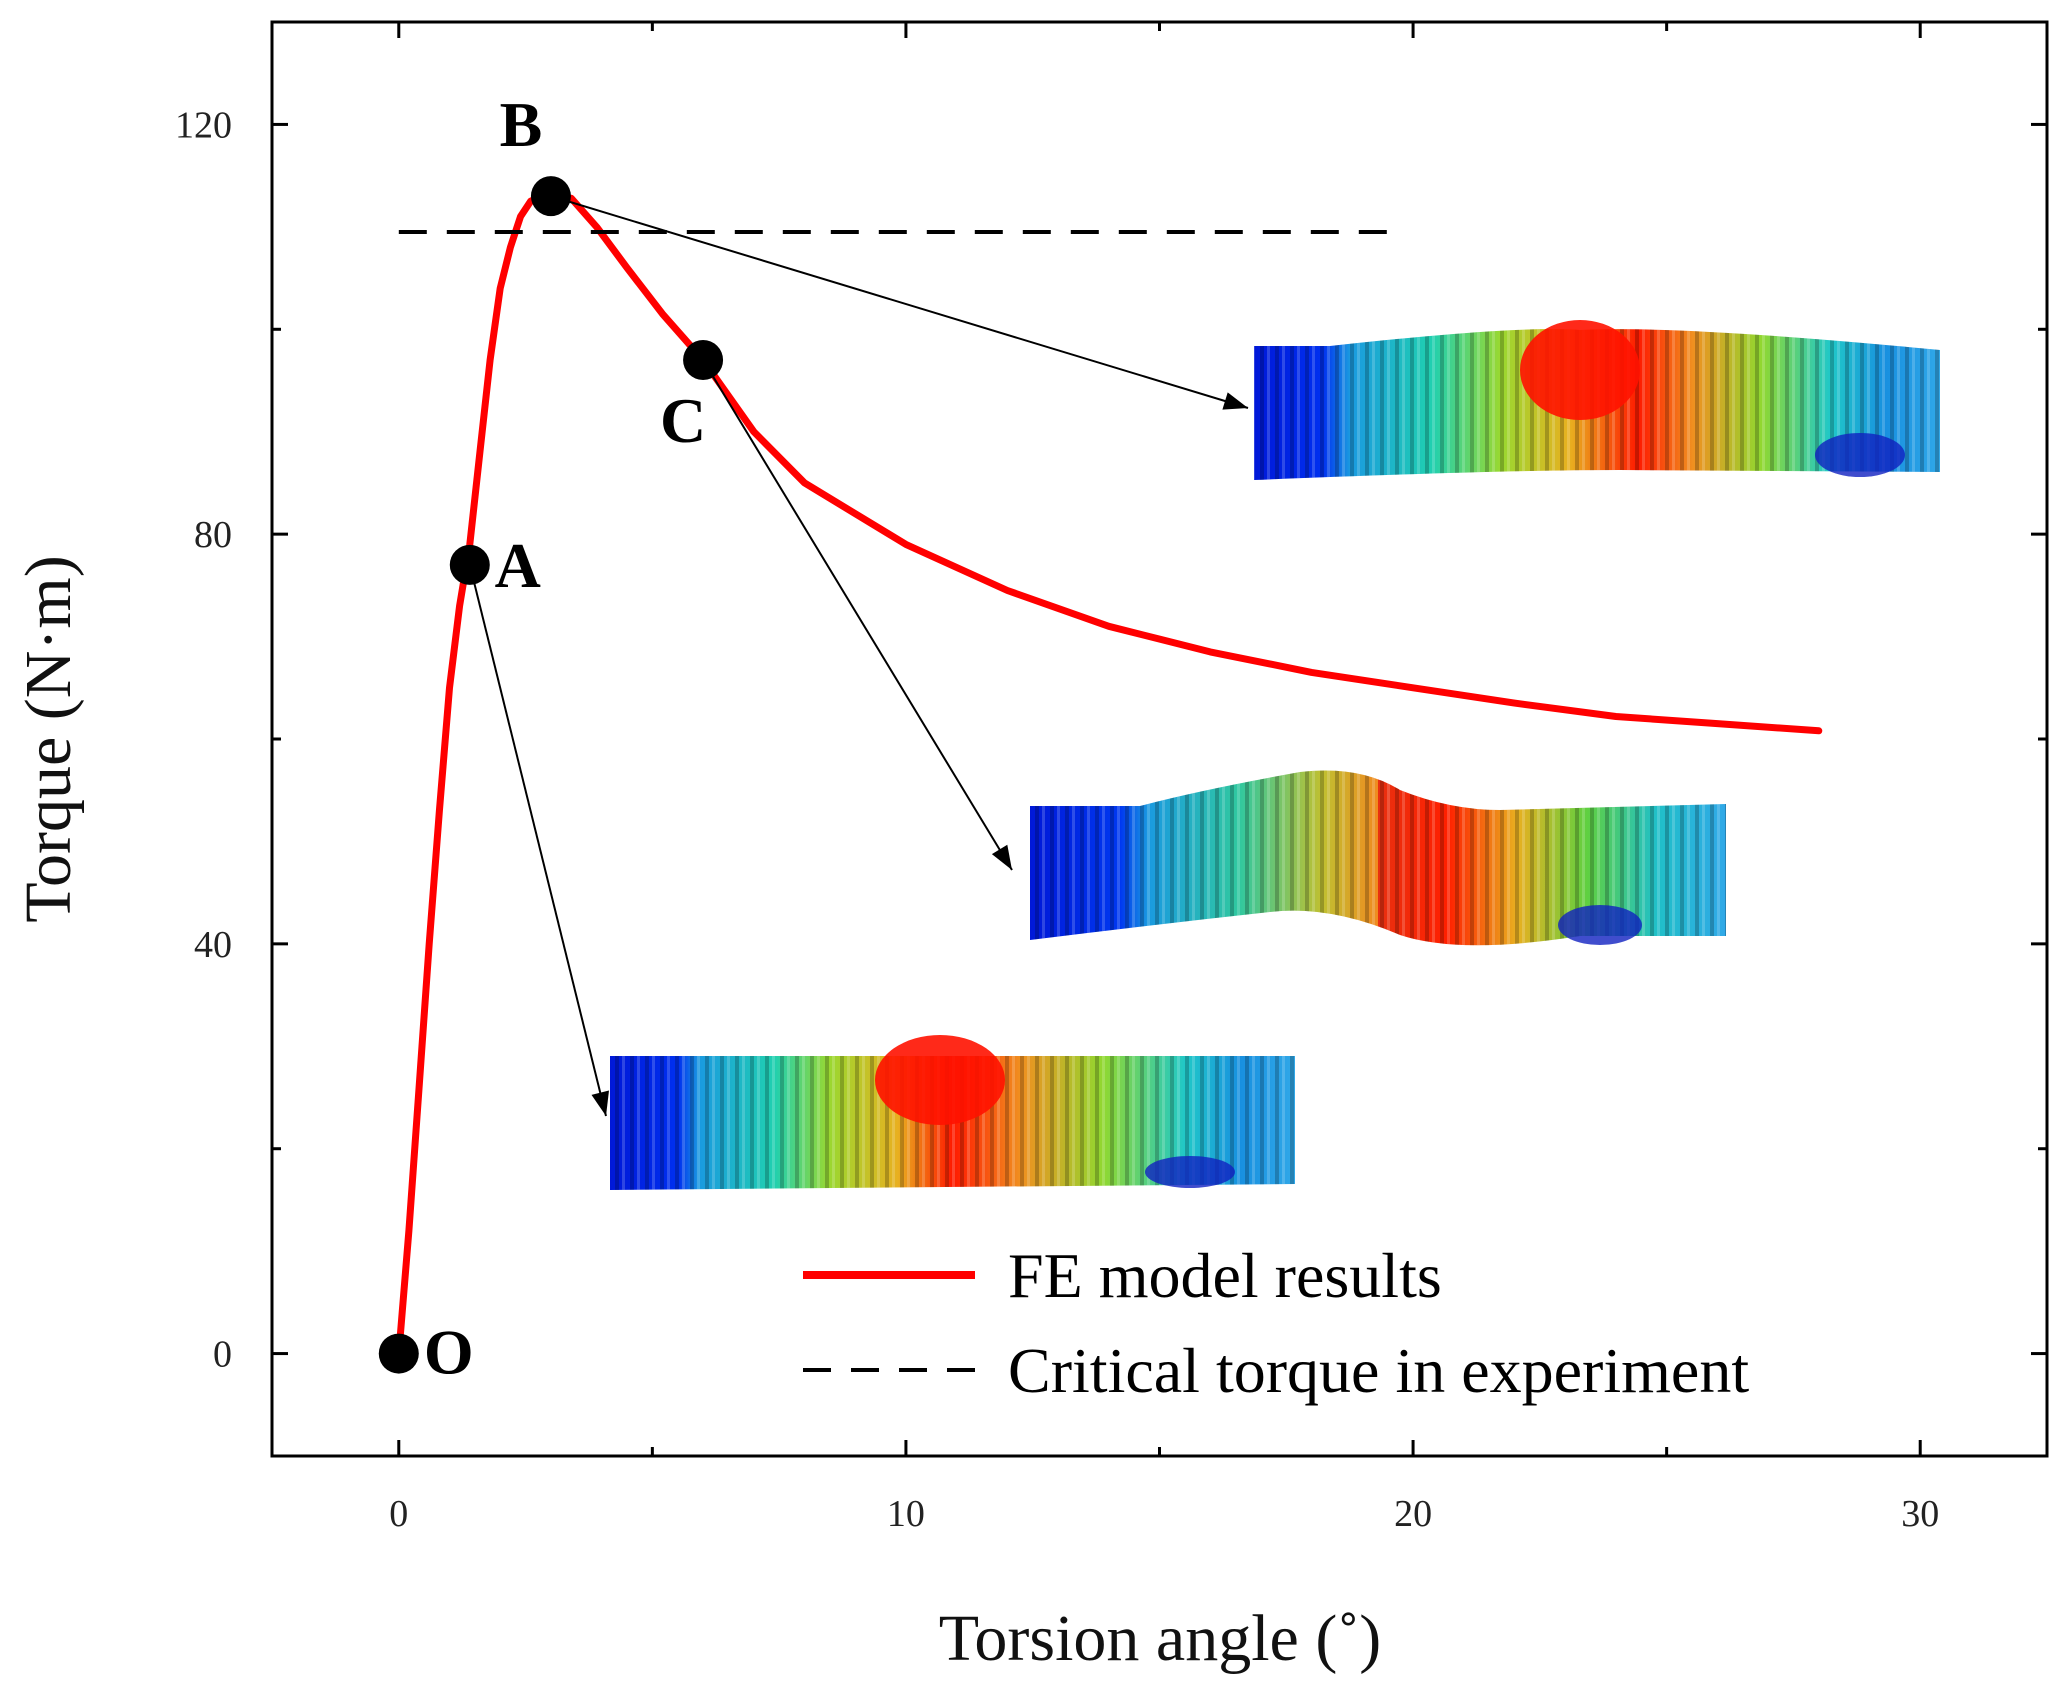 The height and width of the screenshot is (1686, 2066). I want to click on point-label-o: O, so click(449, 1352).